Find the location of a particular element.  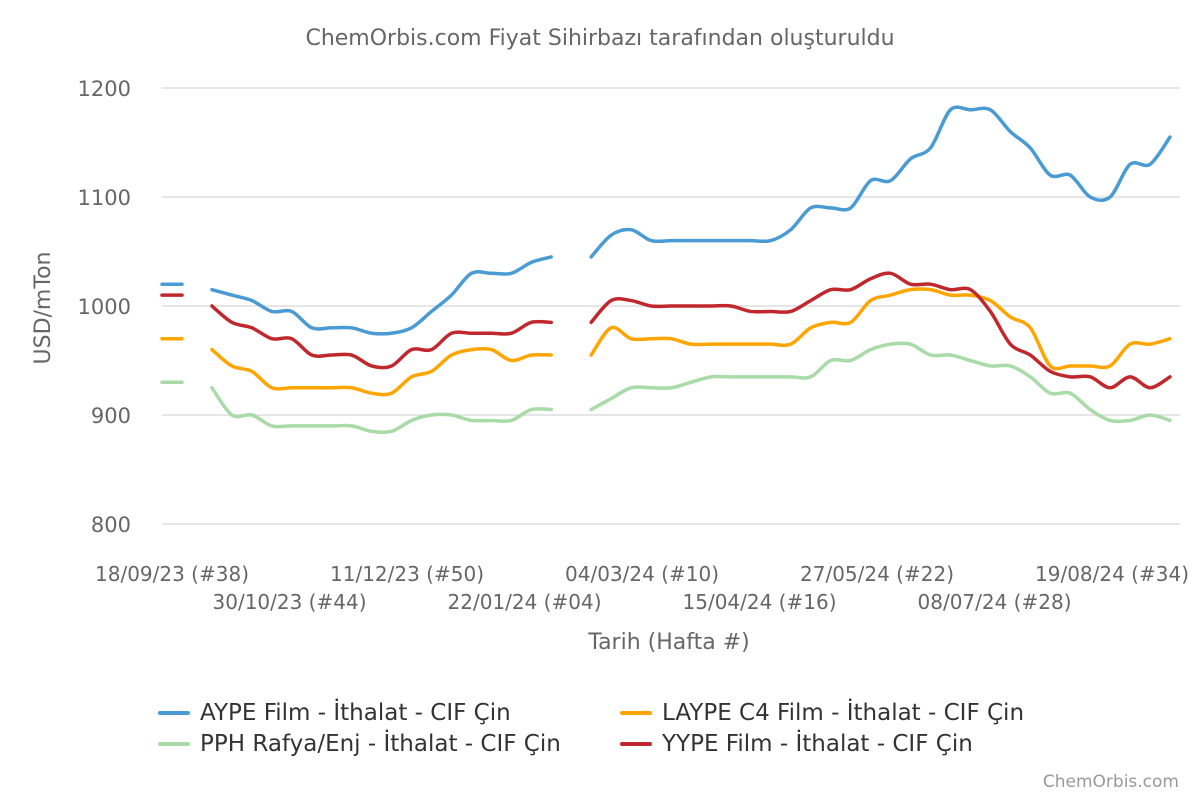

series-line-pph is located at coordinates (666, 388).